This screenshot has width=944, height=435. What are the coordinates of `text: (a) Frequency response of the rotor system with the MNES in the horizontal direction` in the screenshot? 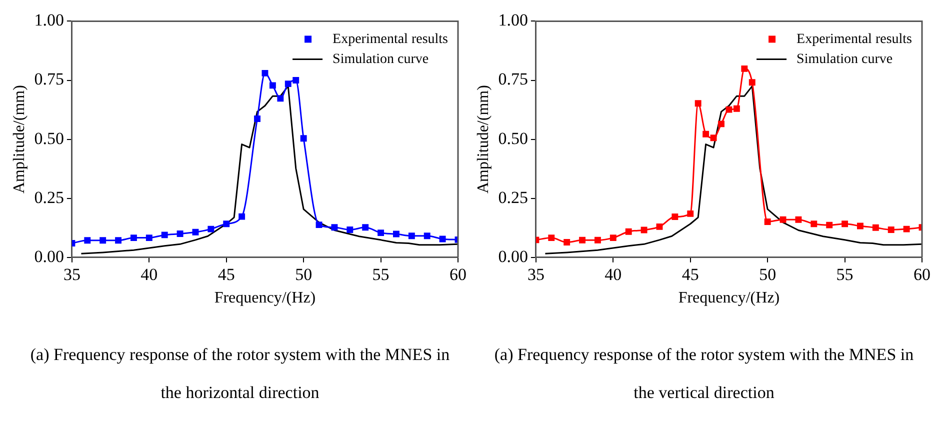 It's located at (240, 374).